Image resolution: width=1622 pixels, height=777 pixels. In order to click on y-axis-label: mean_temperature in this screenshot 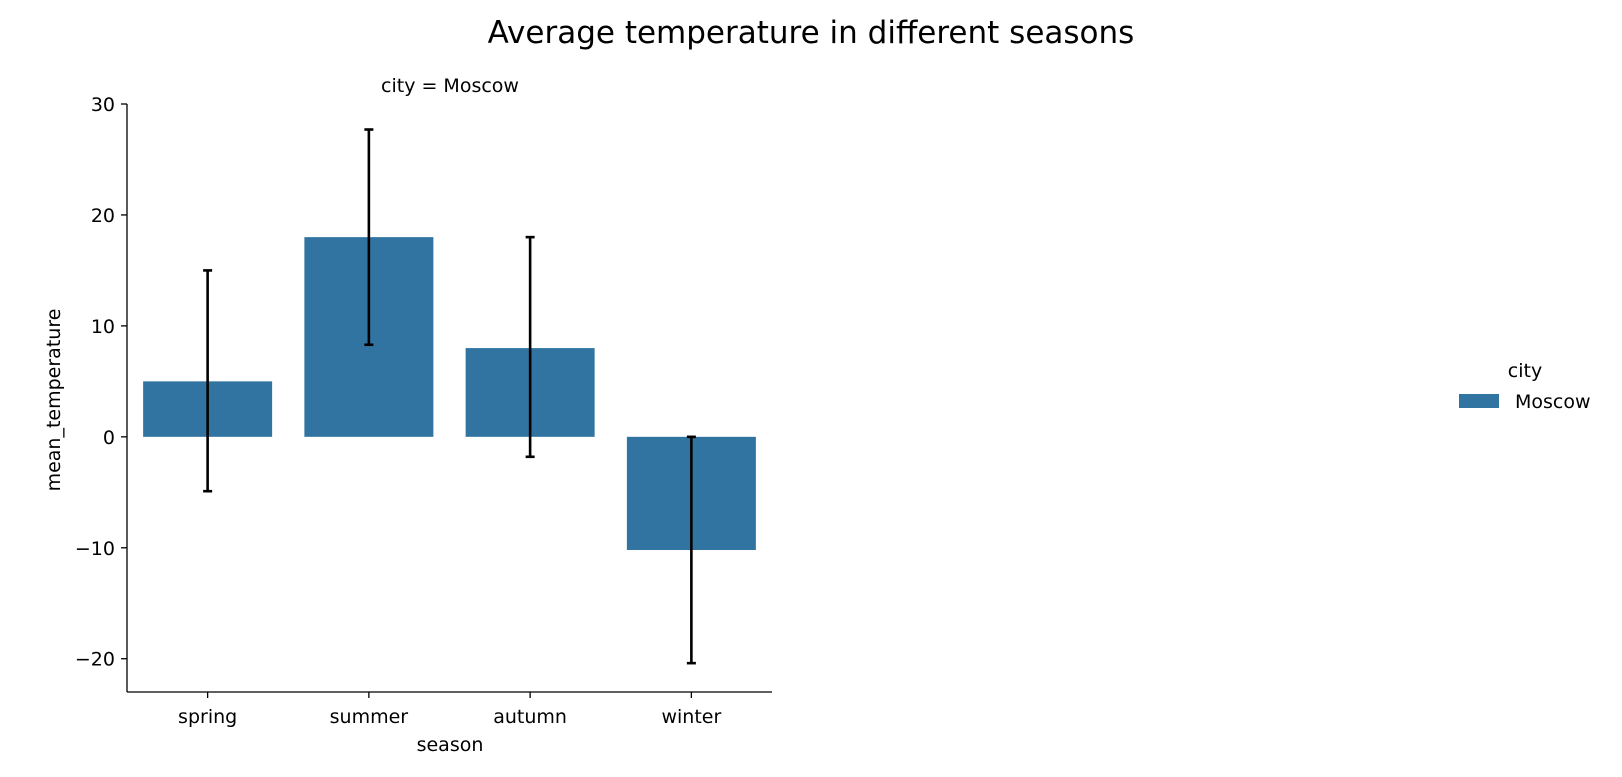, I will do `click(54, 400)`.